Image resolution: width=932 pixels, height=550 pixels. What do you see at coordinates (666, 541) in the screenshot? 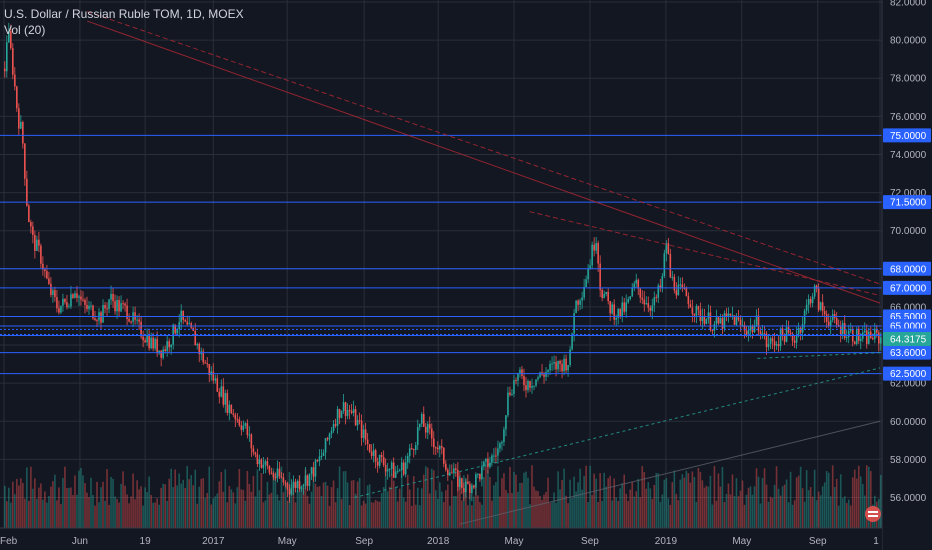
I see `time-tick-label: 2019` at bounding box center [666, 541].